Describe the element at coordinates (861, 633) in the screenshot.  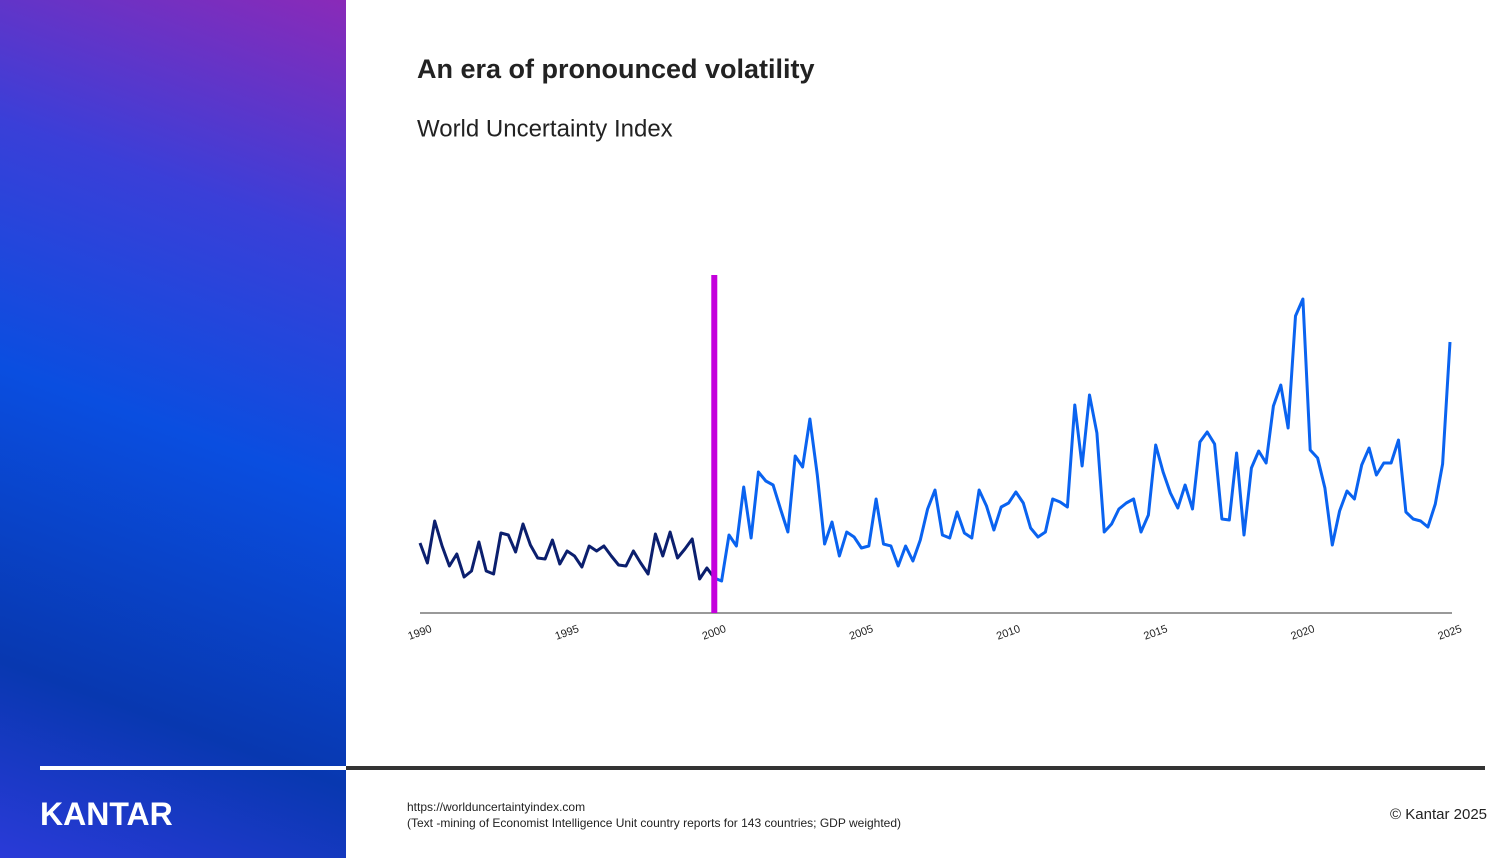
I see `x-tick-label: 2005` at that location.